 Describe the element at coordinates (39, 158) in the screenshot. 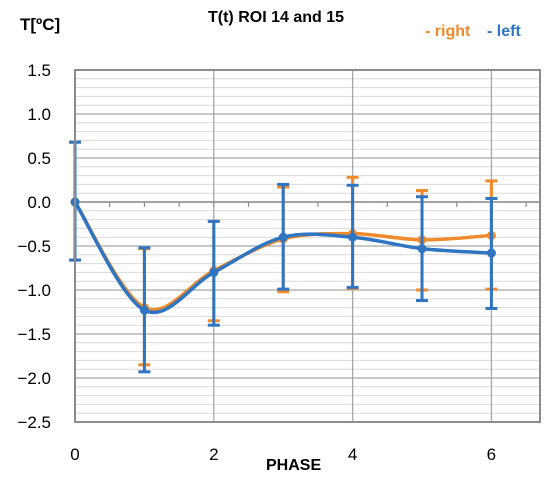

I see `y-tick-label: 0.5` at that location.